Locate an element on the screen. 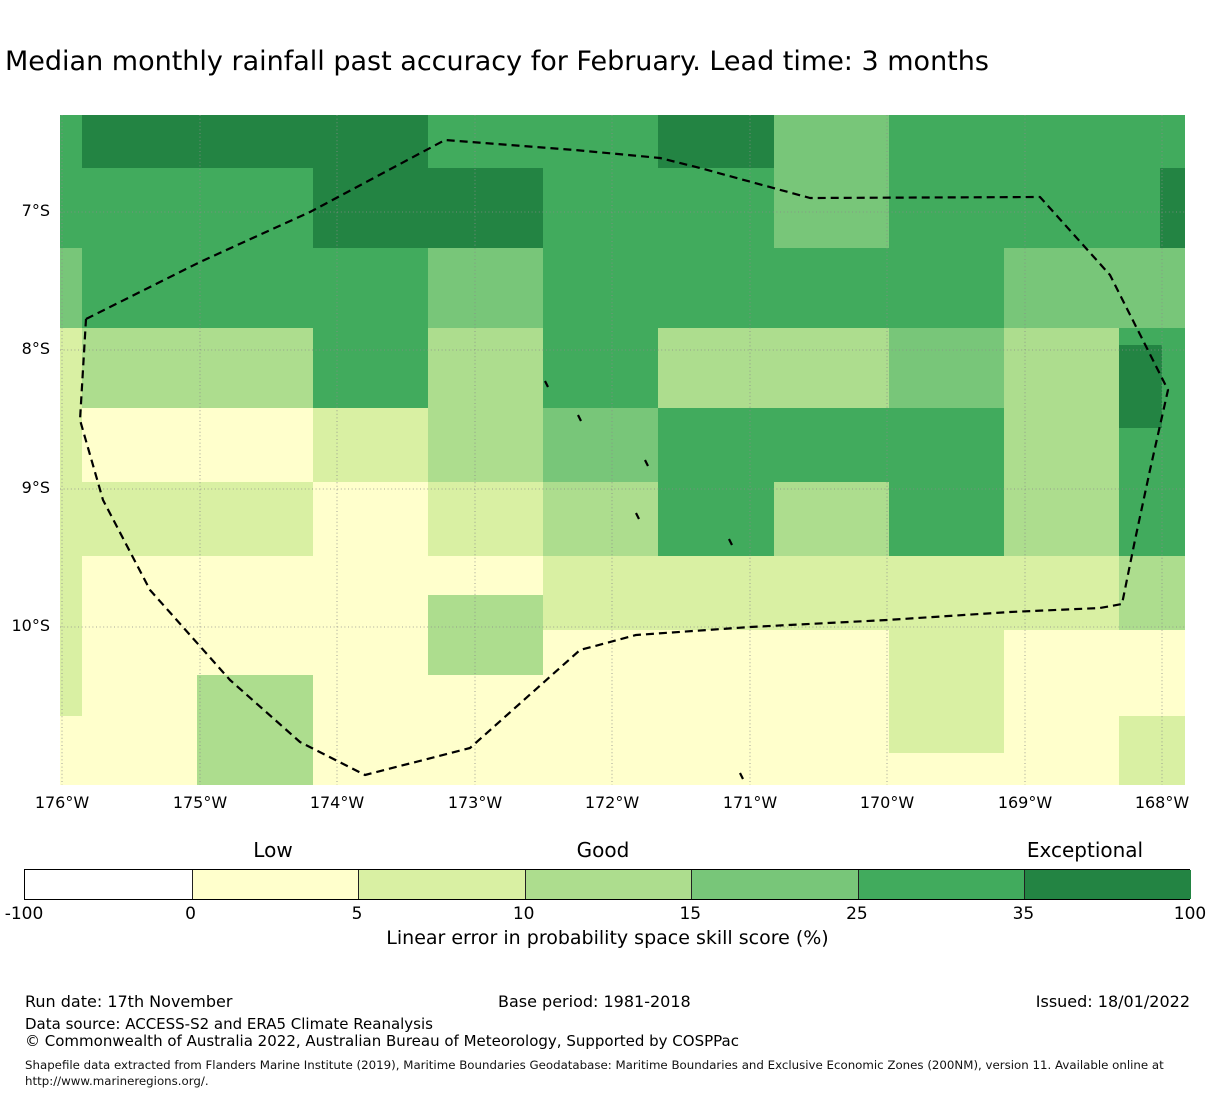 This screenshot has height=1095, width=1215. run-date: Run date: 17th November is located at coordinates (129, 1001).